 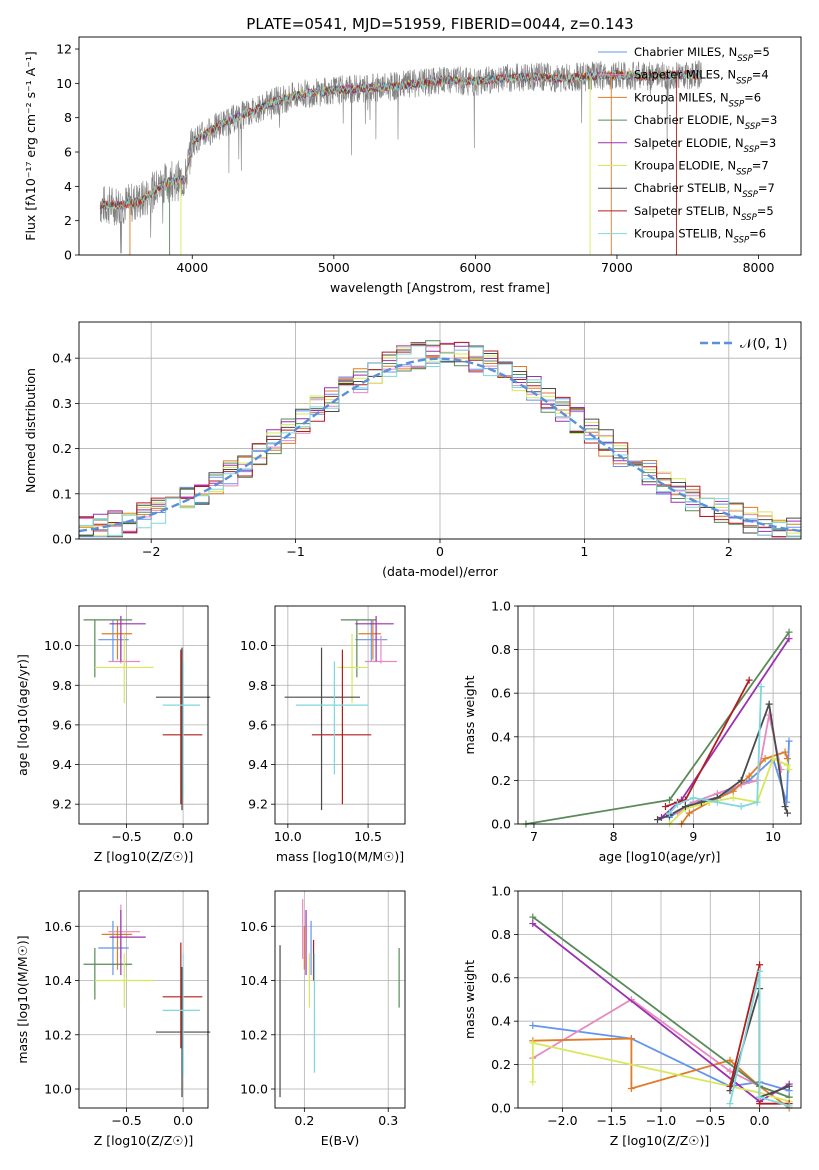 What do you see at coordinates (68, 255) in the screenshot?
I see `y-tick-label: 0` at bounding box center [68, 255].